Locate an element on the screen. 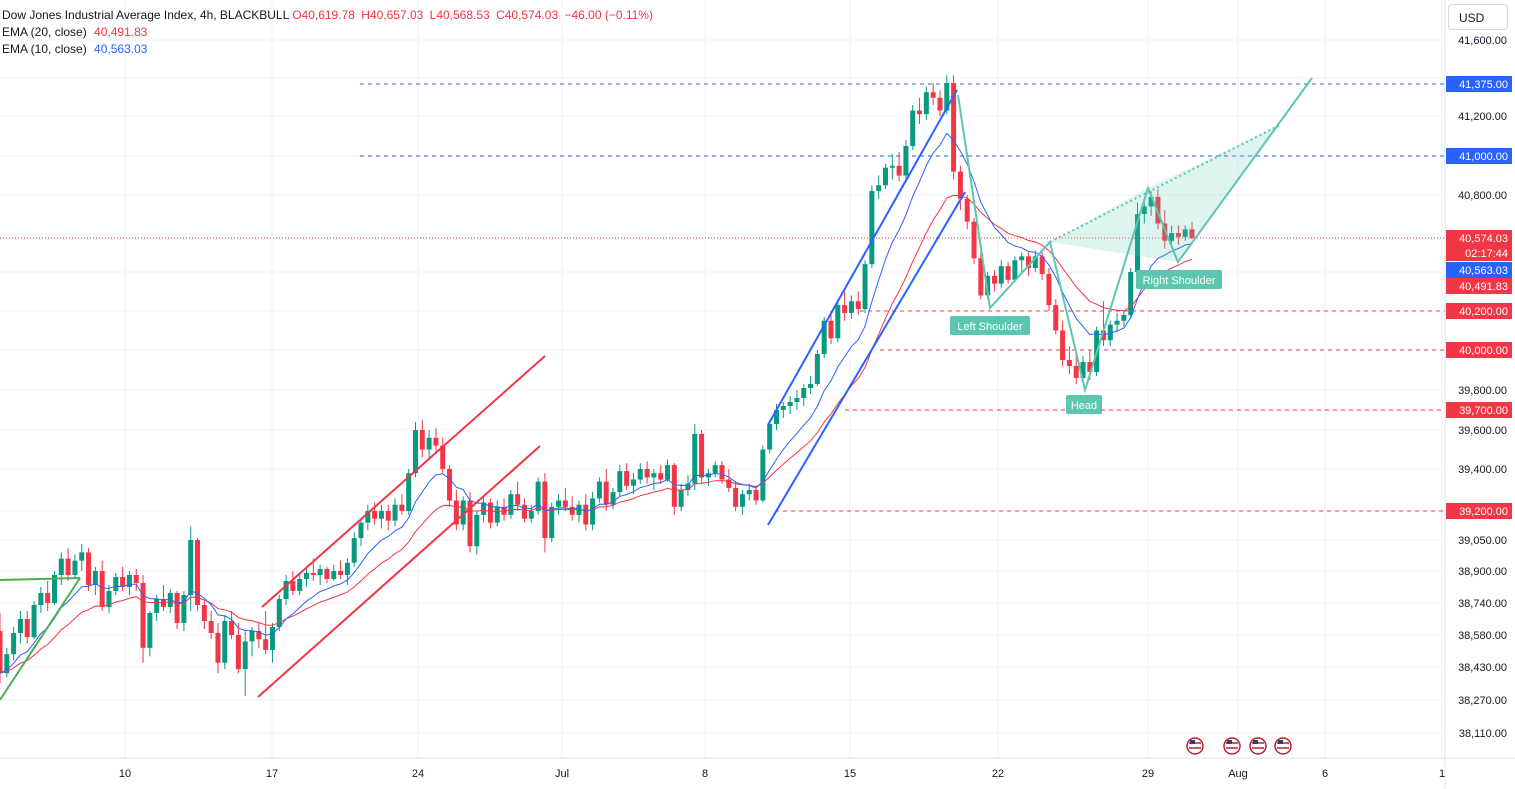 The image size is (1515, 789). ema20-row: EMA (20, close) 40,491.83 is located at coordinates (329, 32).